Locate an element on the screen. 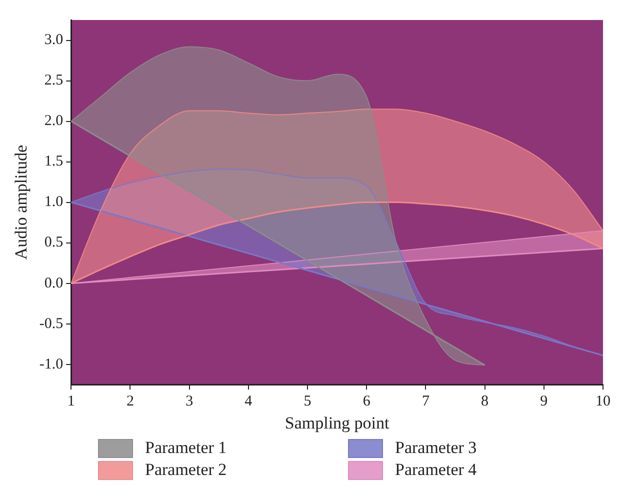  y-tick-label: 0.0 is located at coordinates (54, 283).